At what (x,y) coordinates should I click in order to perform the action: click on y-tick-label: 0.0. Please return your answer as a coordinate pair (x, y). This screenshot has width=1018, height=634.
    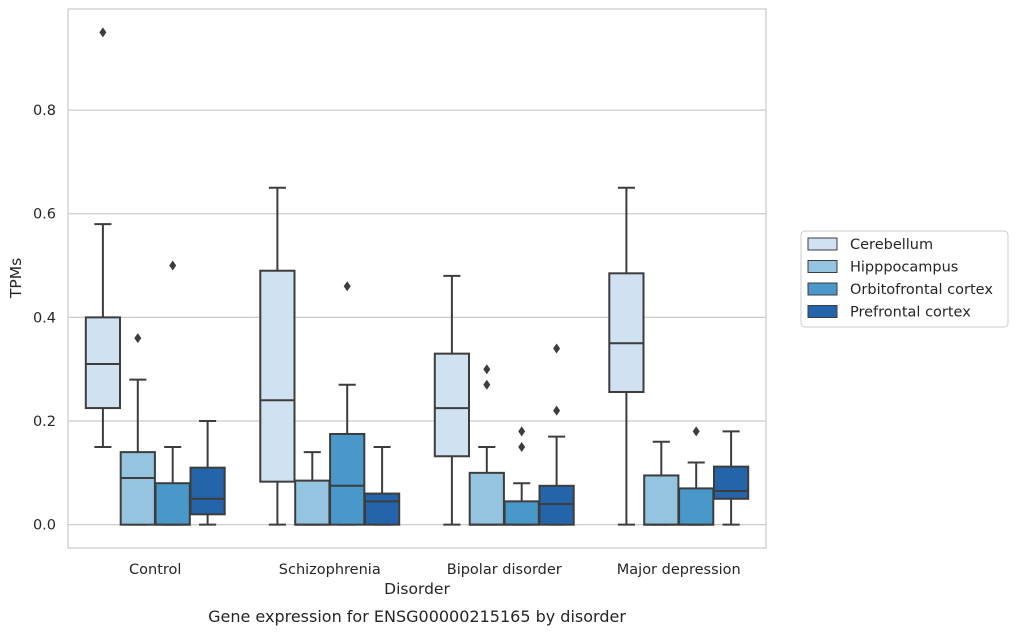
    Looking at the image, I should click on (44, 526).